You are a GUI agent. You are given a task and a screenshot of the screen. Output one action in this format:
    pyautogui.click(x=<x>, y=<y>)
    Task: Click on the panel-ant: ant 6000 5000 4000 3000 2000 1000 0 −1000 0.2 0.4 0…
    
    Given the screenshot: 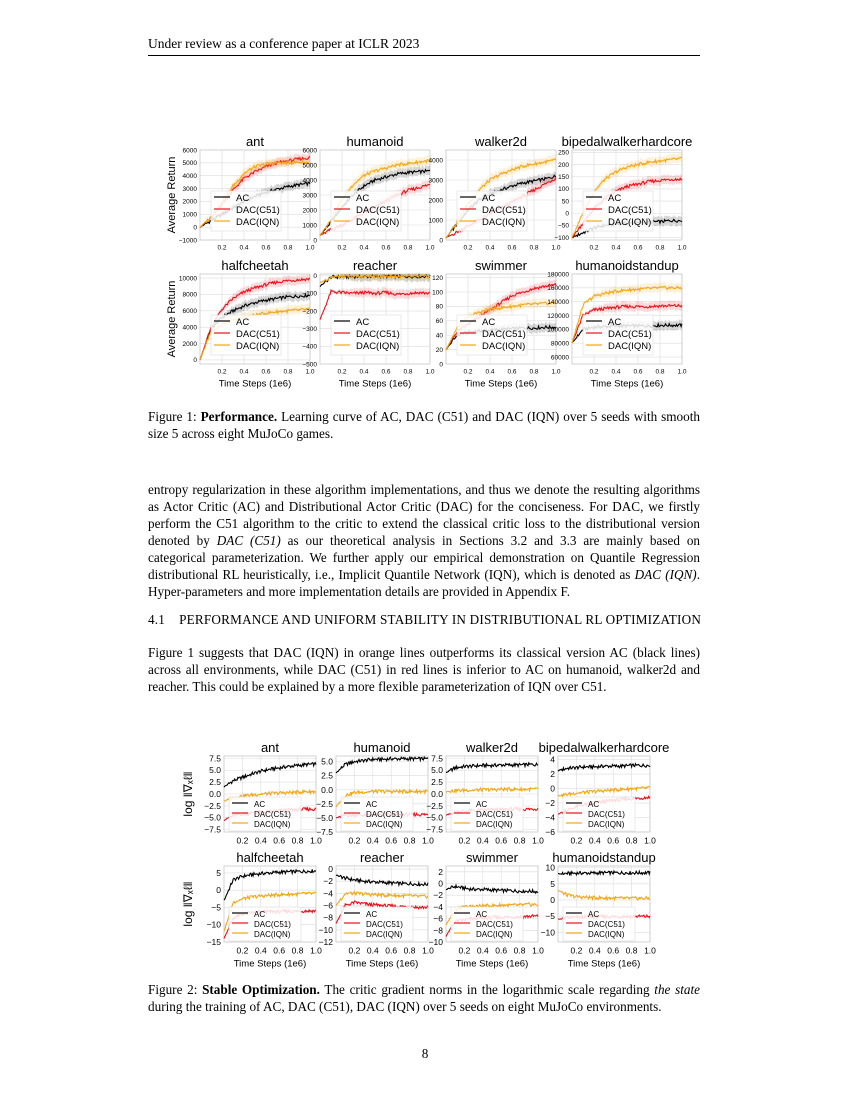 What is the action you would take?
    pyautogui.click(x=247, y=193)
    